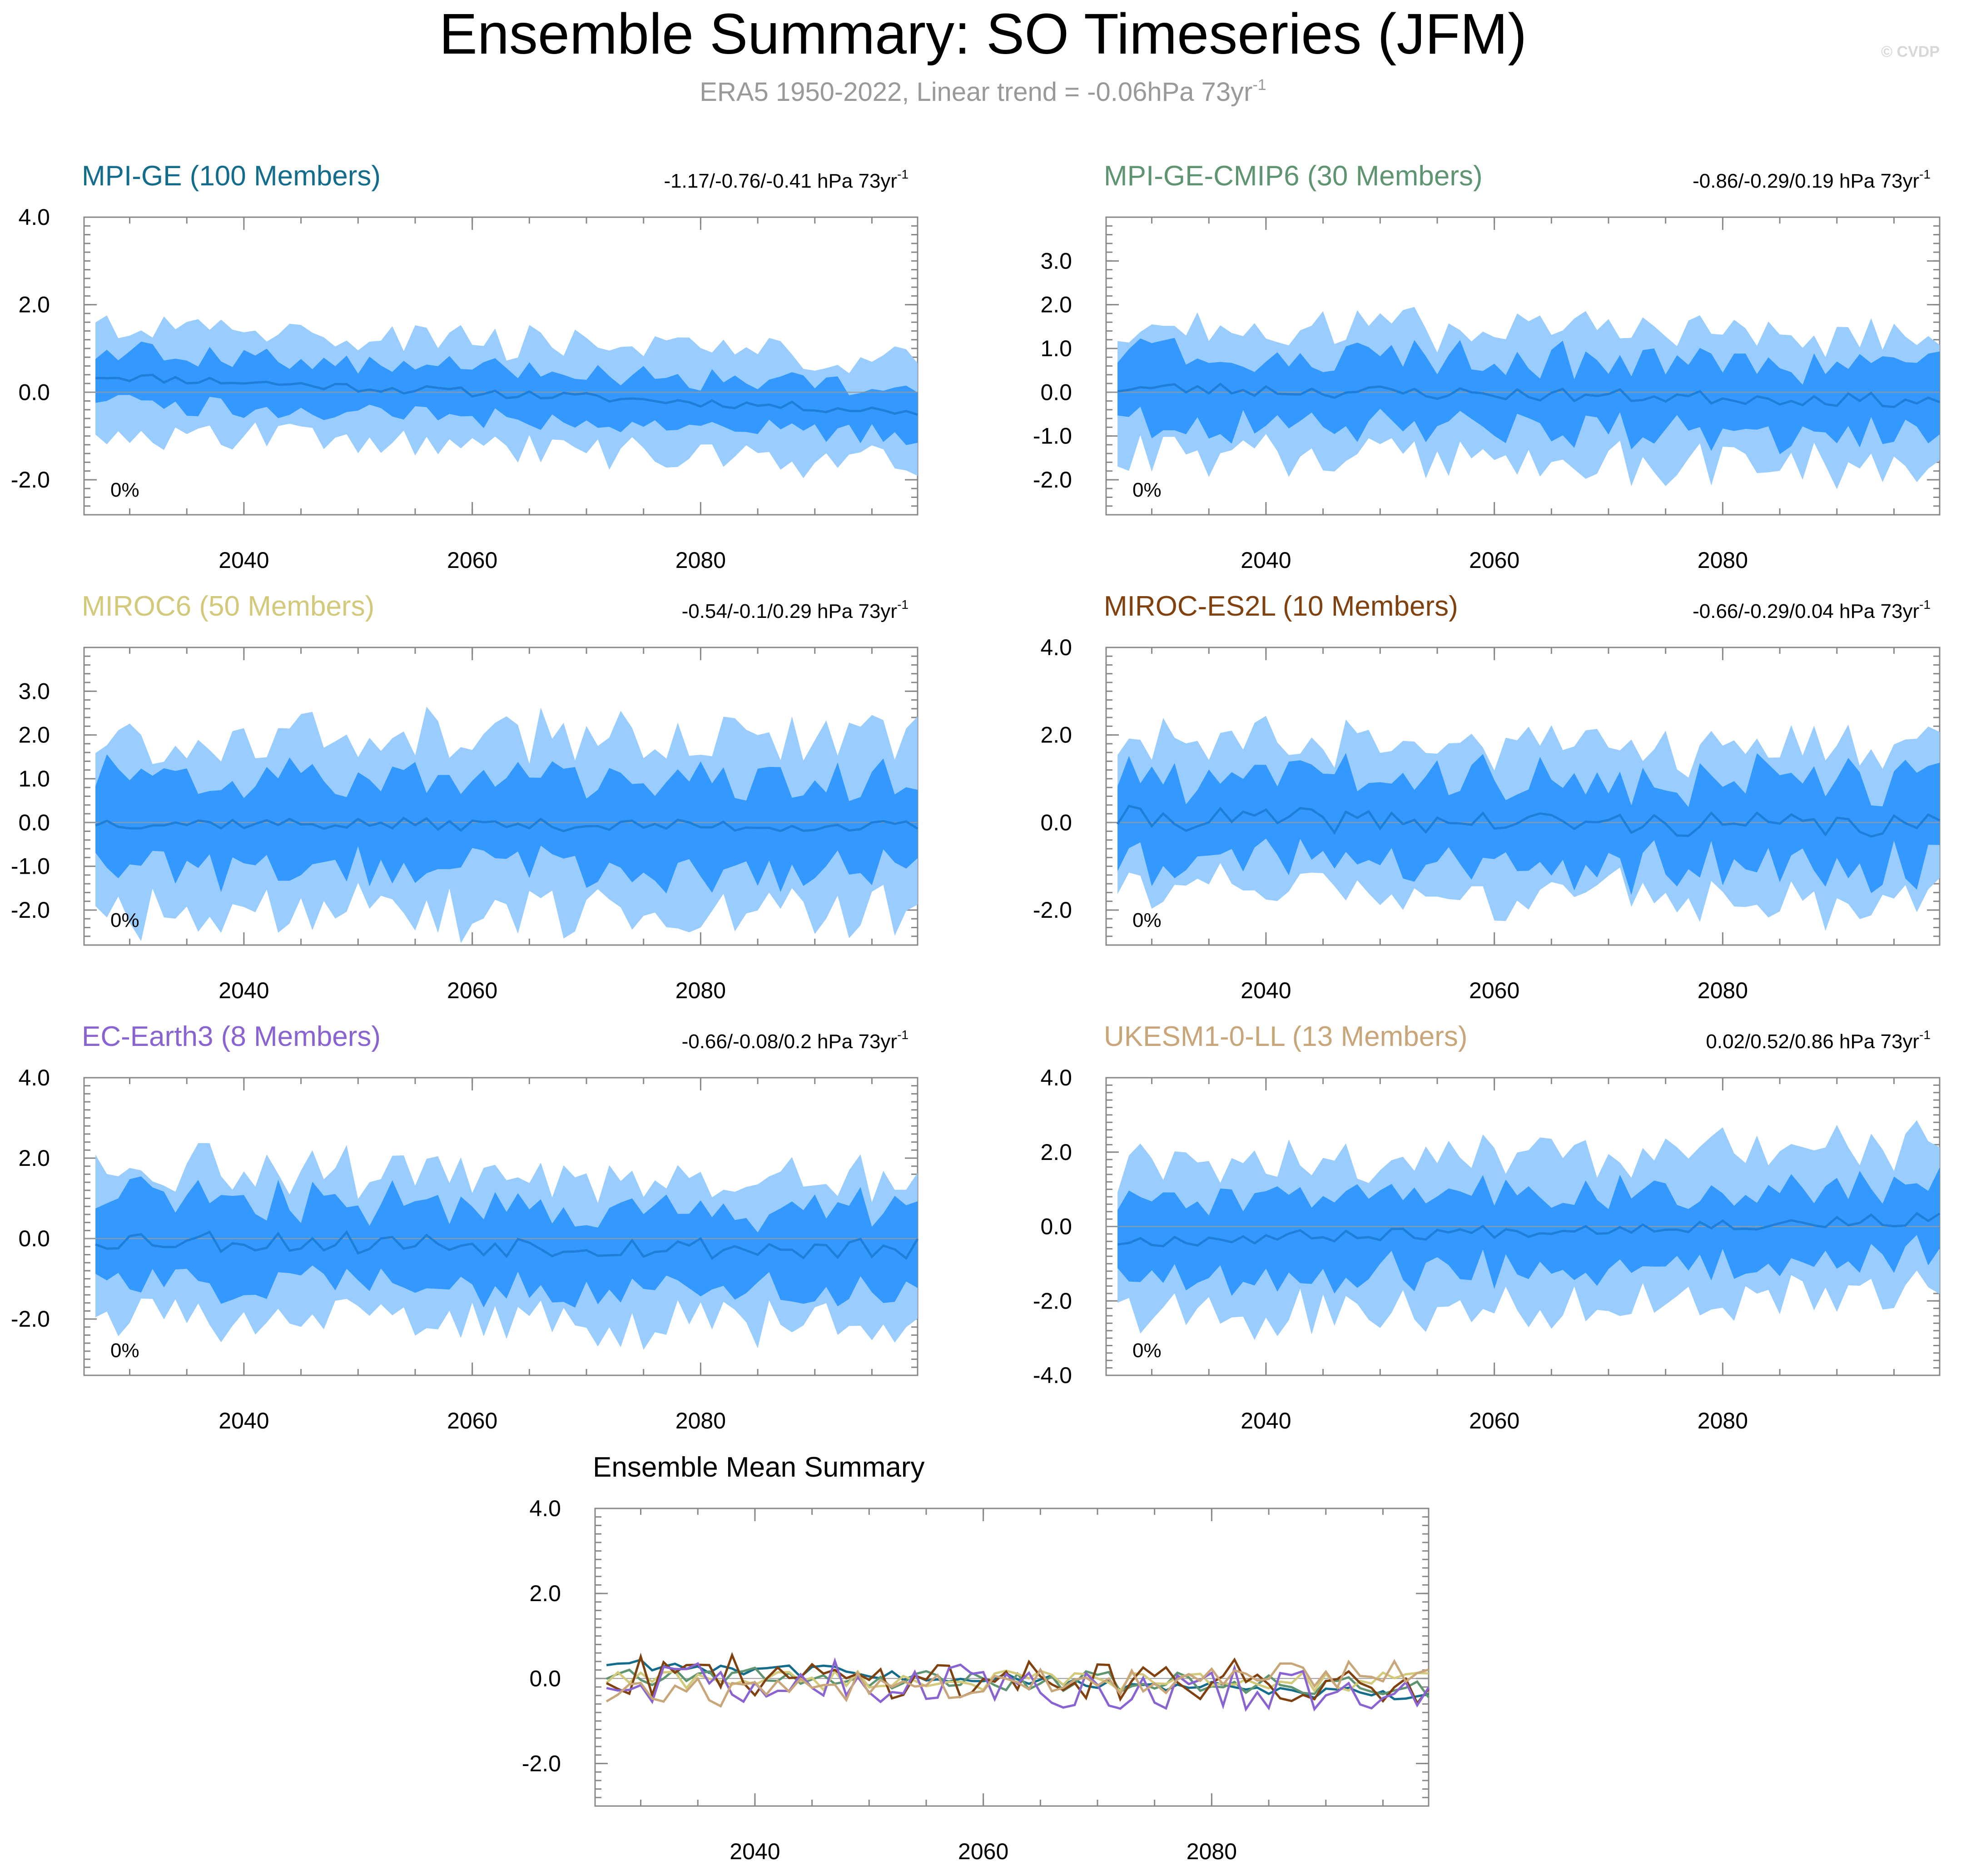  Describe the element at coordinates (1806, 611) in the screenshot. I see `trend-text: -0.66/-0.29/0.04 hPa 73yr` at that location.